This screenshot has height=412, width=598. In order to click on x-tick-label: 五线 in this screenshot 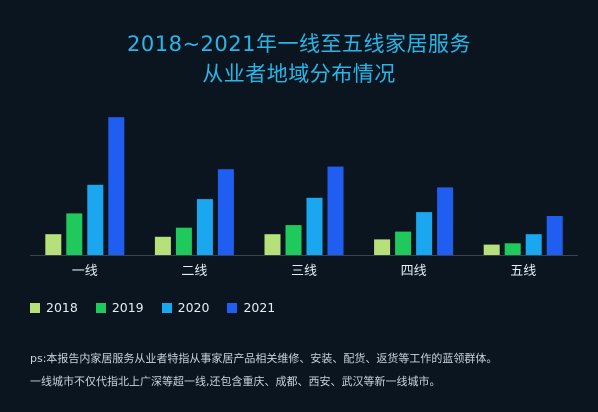, I will do `click(523, 271)`.